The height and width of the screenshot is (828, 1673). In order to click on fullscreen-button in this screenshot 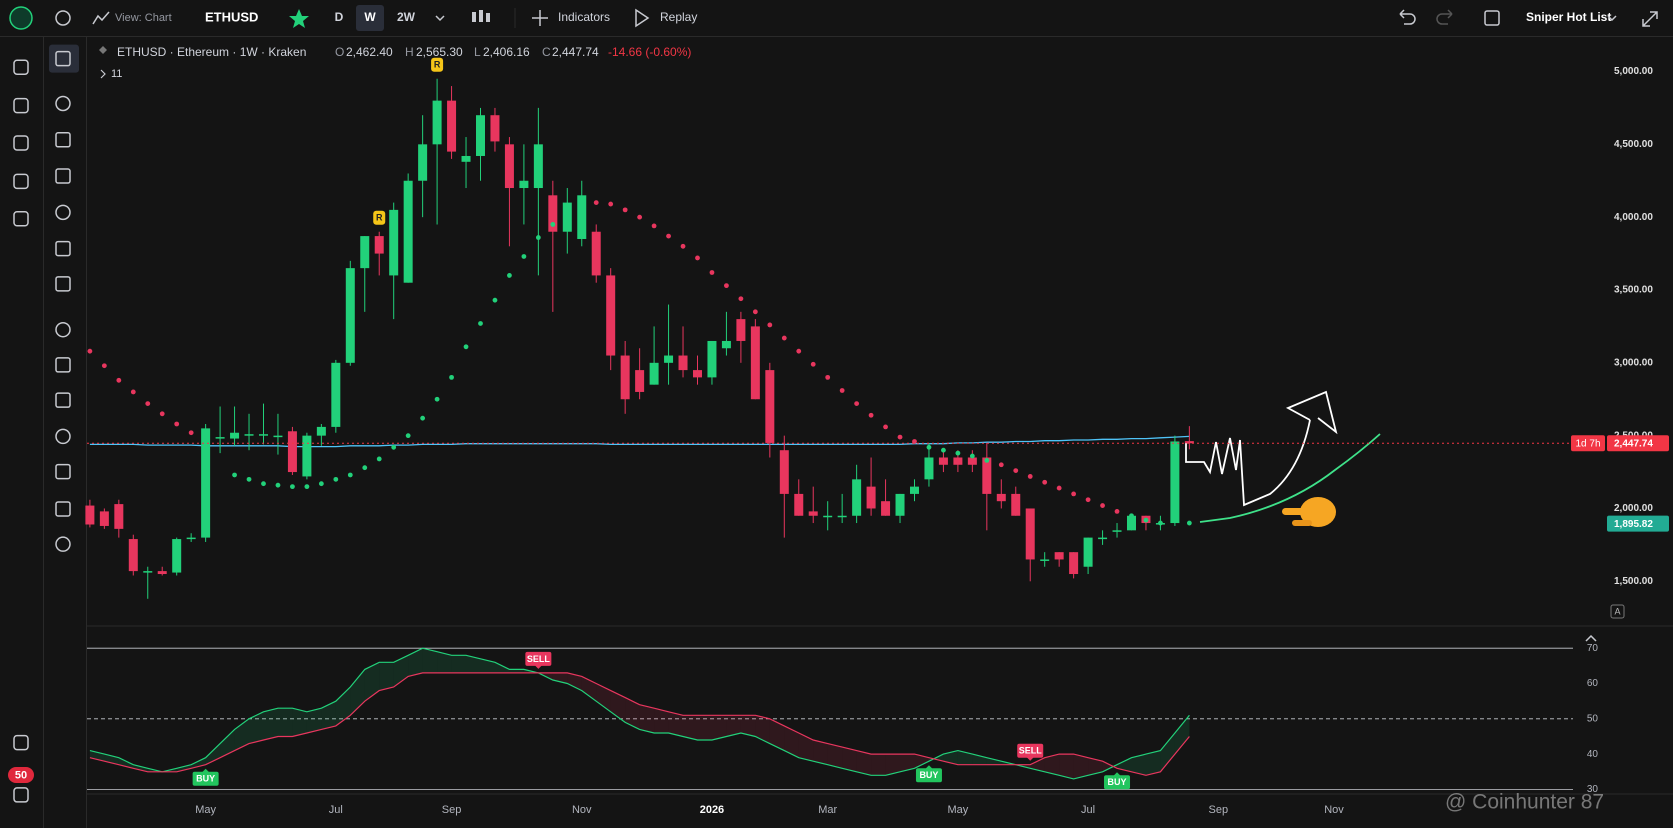, I will do `click(1650, 19)`.